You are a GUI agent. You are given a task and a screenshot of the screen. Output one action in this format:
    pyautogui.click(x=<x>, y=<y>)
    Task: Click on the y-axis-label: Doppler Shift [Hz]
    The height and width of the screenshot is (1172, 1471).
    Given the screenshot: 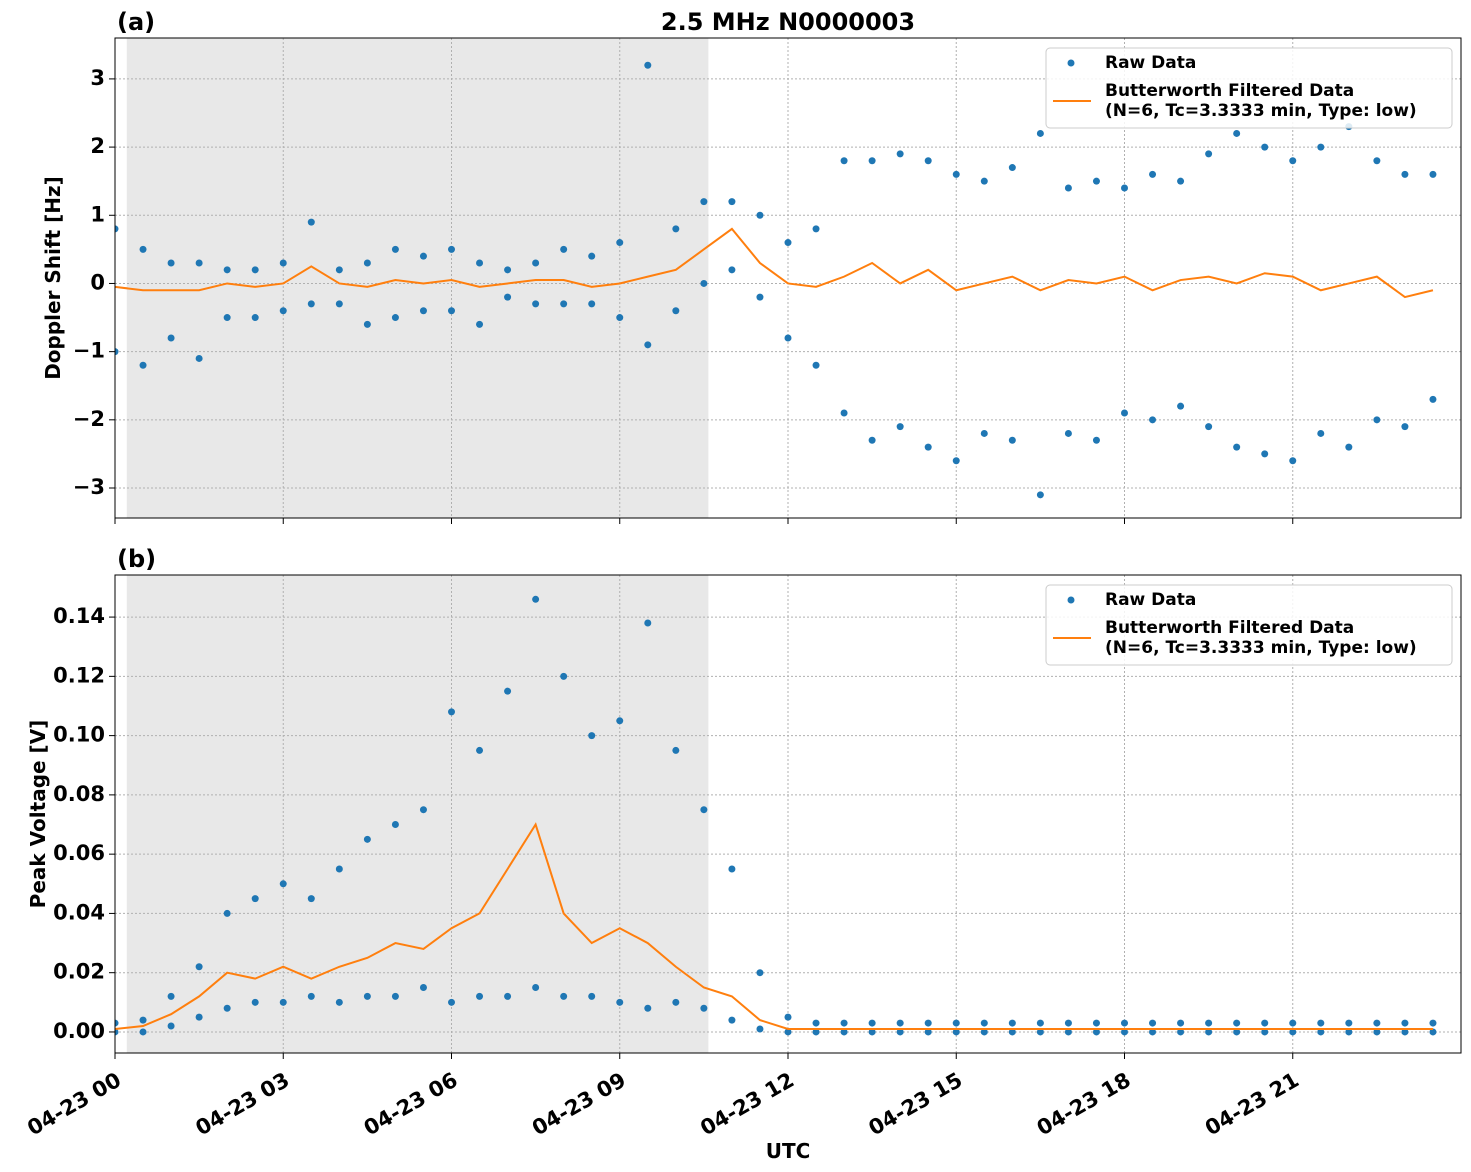 What is the action you would take?
    pyautogui.click(x=53, y=278)
    